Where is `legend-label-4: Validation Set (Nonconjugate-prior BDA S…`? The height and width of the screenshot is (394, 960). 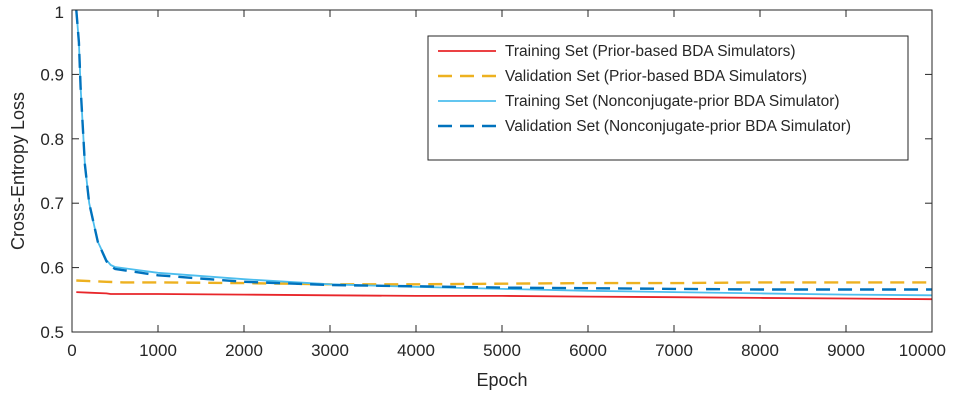
legend-label-4: Validation Set (Nonconjugate-prior BDA S… is located at coordinates (678, 126).